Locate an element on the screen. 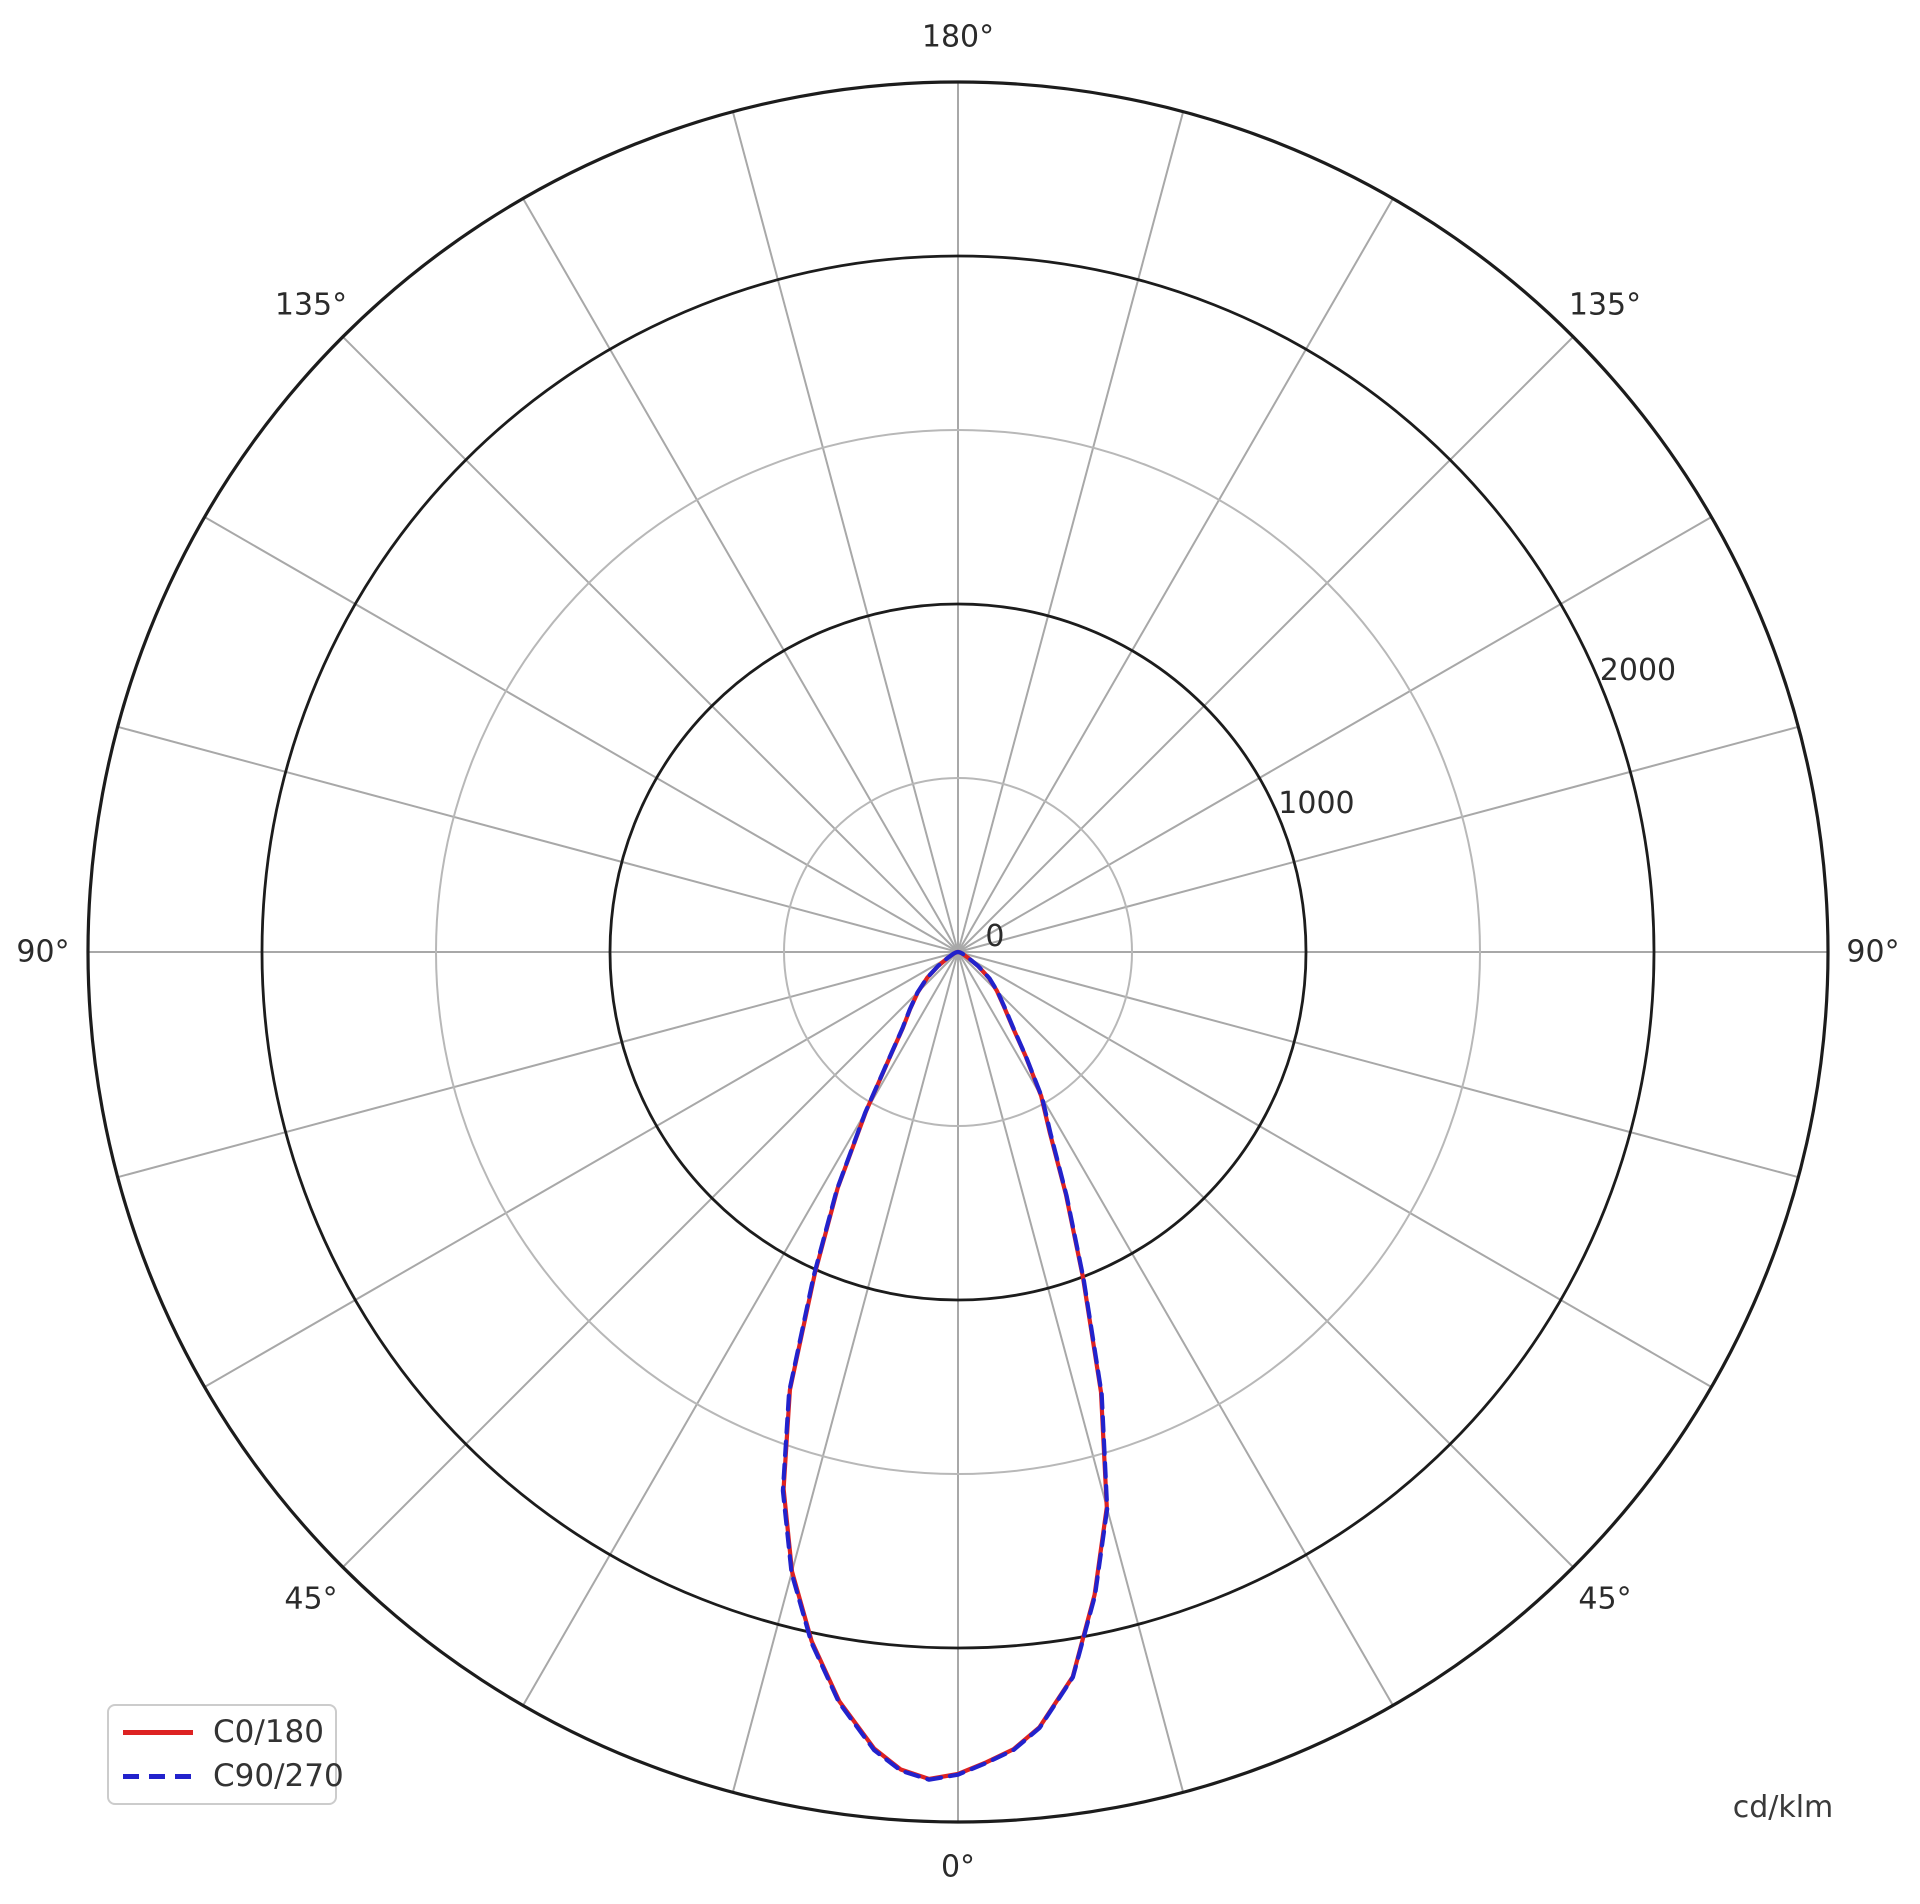 The width and height of the screenshot is (1920, 1904). legend-item-c90-270: C90/270 is located at coordinates (233, 1776).